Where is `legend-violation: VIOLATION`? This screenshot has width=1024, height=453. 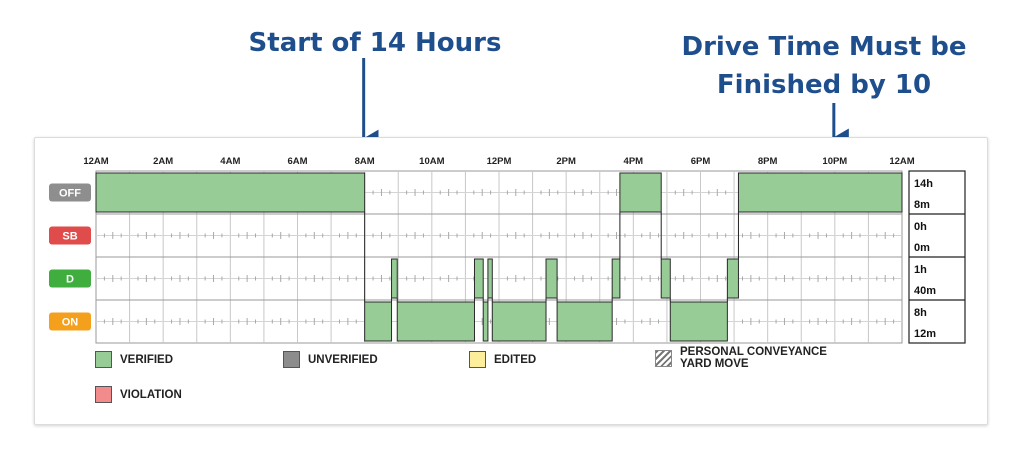
legend-violation: VIOLATION is located at coordinates (138, 394).